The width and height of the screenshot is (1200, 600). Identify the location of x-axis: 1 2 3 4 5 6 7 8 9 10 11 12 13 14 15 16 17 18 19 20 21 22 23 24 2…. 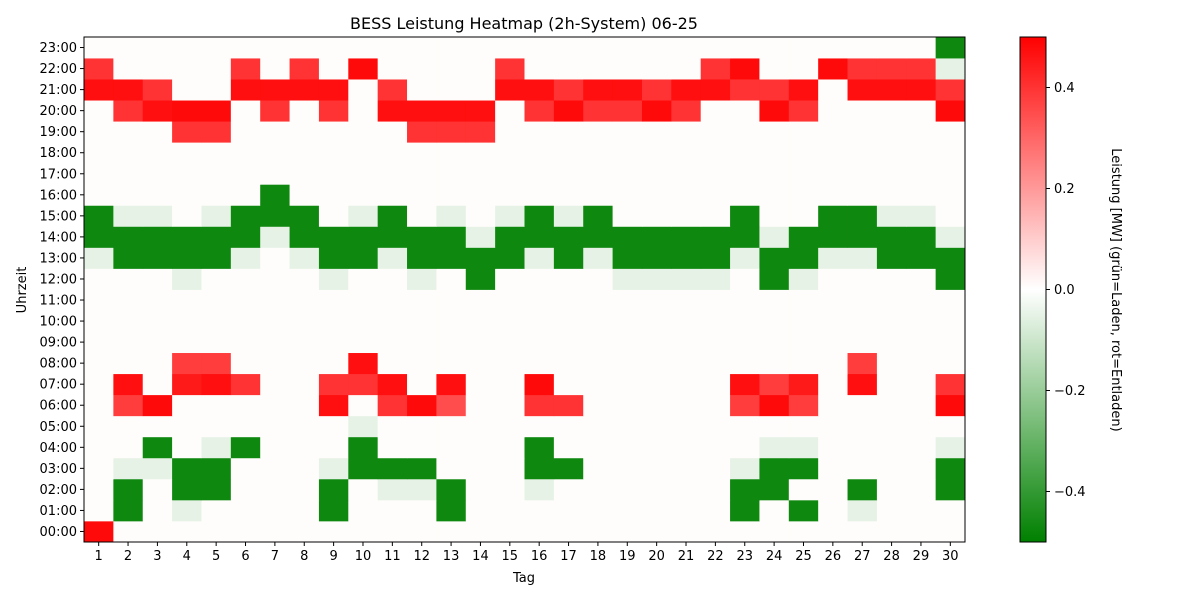
(527, 553).